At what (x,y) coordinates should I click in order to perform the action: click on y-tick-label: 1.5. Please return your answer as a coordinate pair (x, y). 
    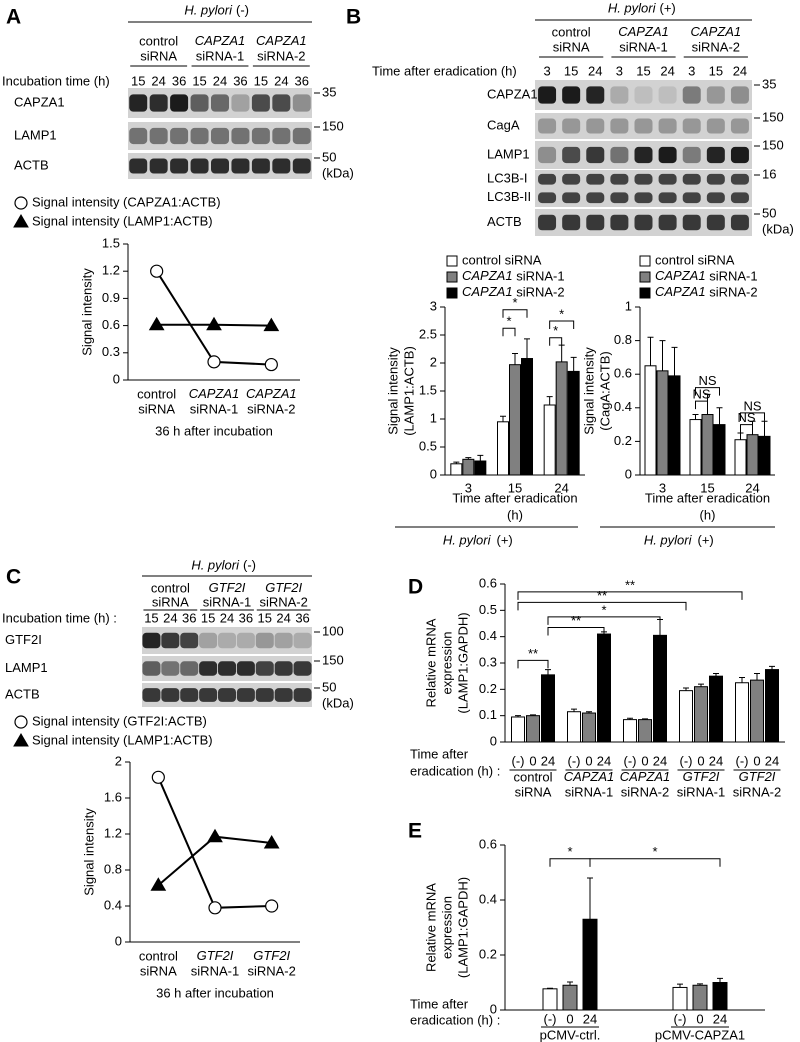
    Looking at the image, I should click on (111, 242).